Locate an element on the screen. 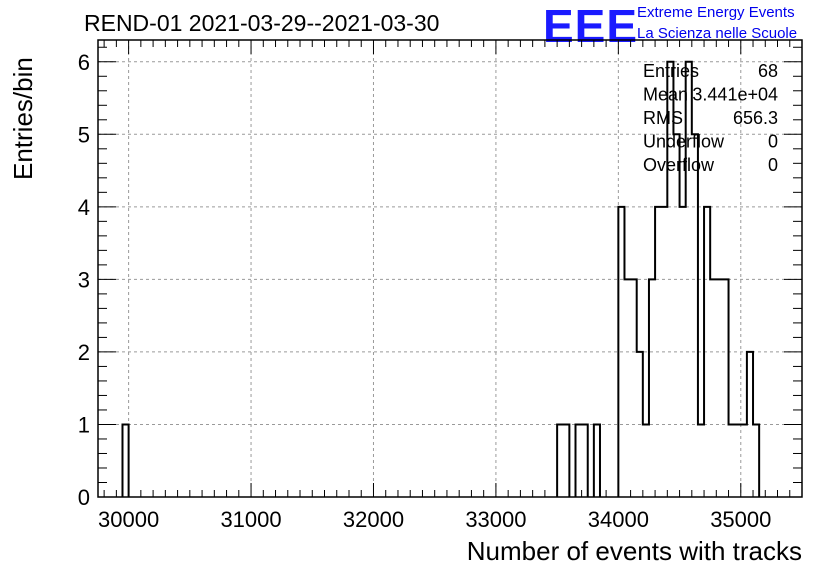  x-tick-label: 31000 is located at coordinates (250, 519).